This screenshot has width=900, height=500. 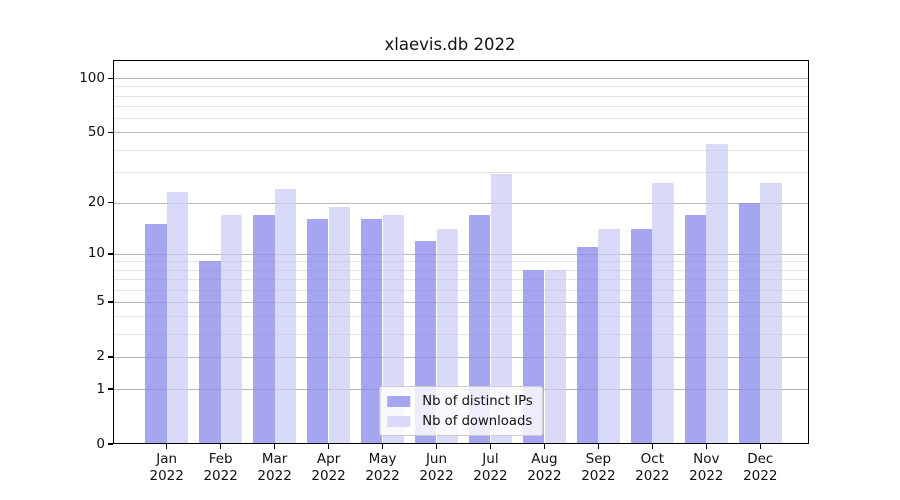 I want to click on y-tick-label: 20, so click(x=96, y=202).